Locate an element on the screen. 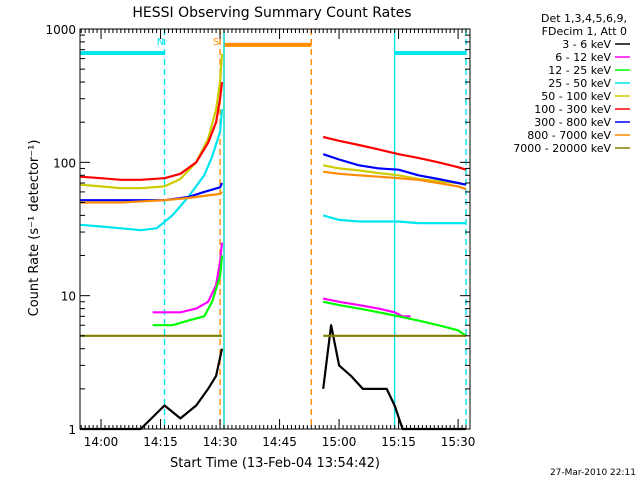 The image size is (640, 480). y-tick-label: 100 is located at coordinates (64, 163).